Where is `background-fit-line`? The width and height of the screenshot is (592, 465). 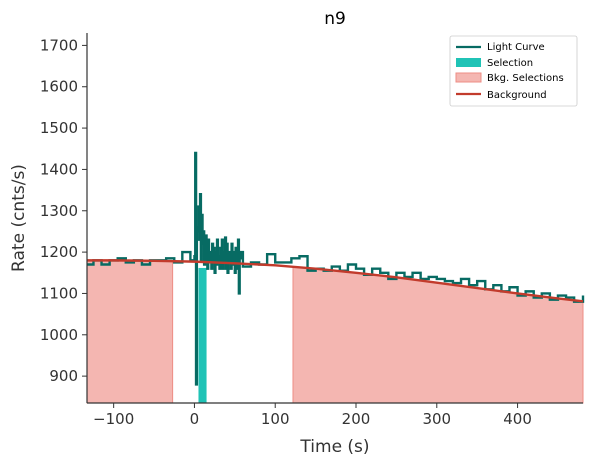 background-fit-line is located at coordinates (335, 281).